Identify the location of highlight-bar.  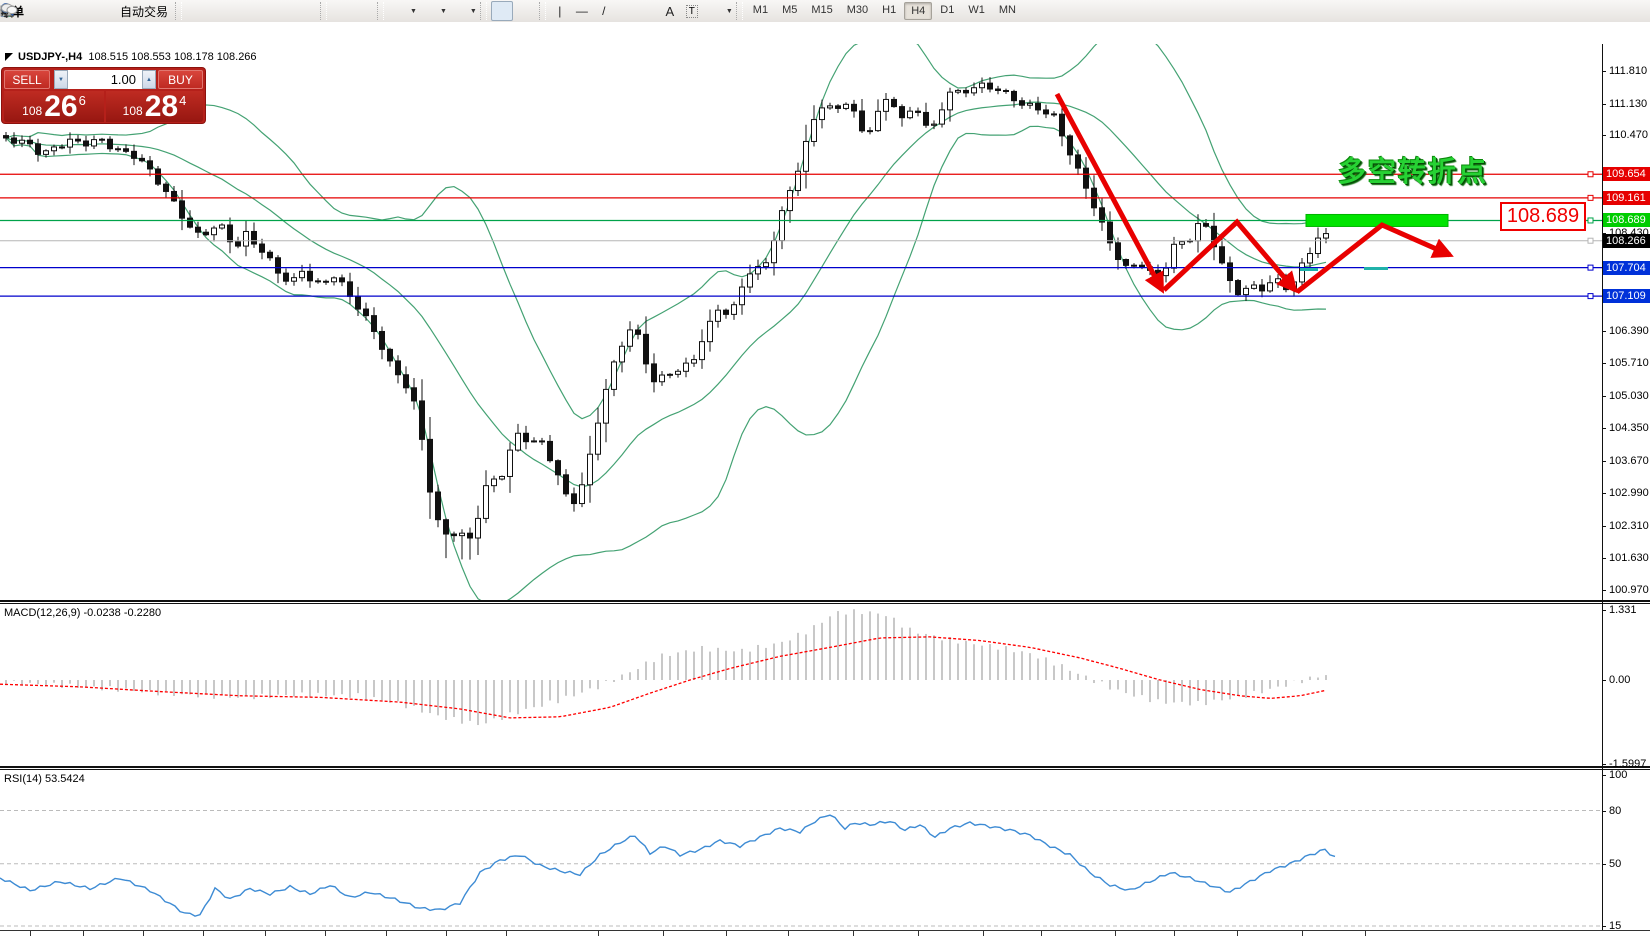
(1377, 220).